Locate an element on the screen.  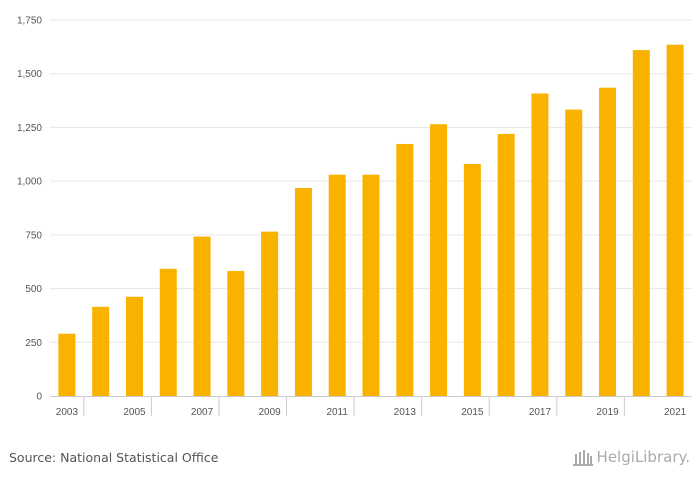
bar-2015 is located at coordinates (472, 279).